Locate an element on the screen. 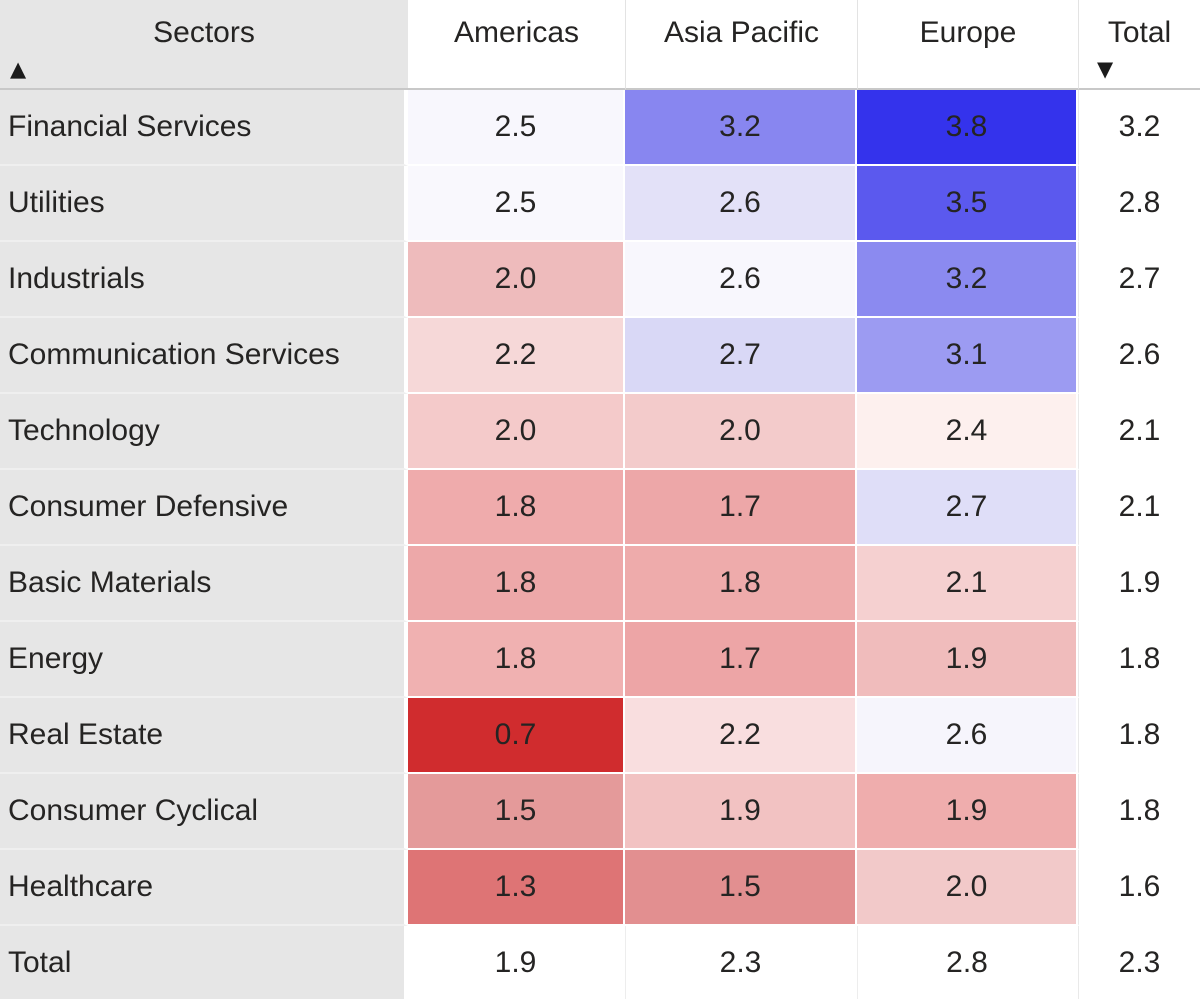 The width and height of the screenshot is (1200, 999). total-header-label: Total is located at coordinates (1139, 32).